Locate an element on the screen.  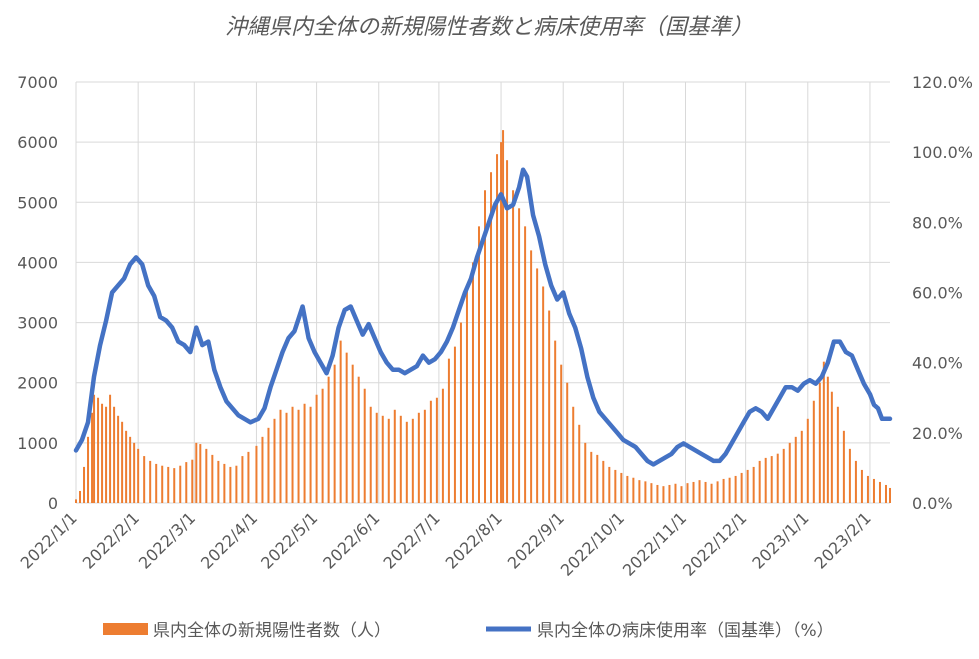
x-tick-label: 2022/8/1 is located at coordinates (474, 540).